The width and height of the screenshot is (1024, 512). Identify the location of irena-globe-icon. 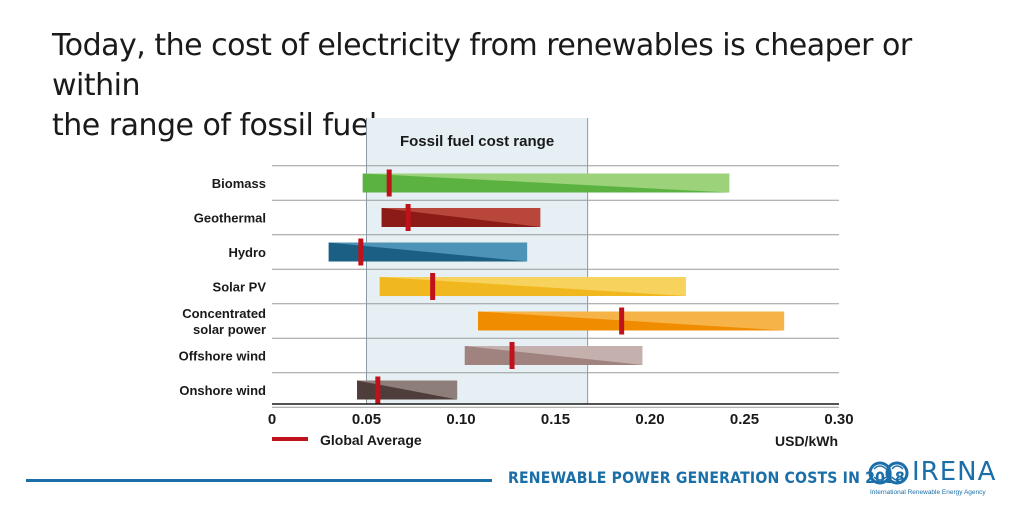
(888, 473).